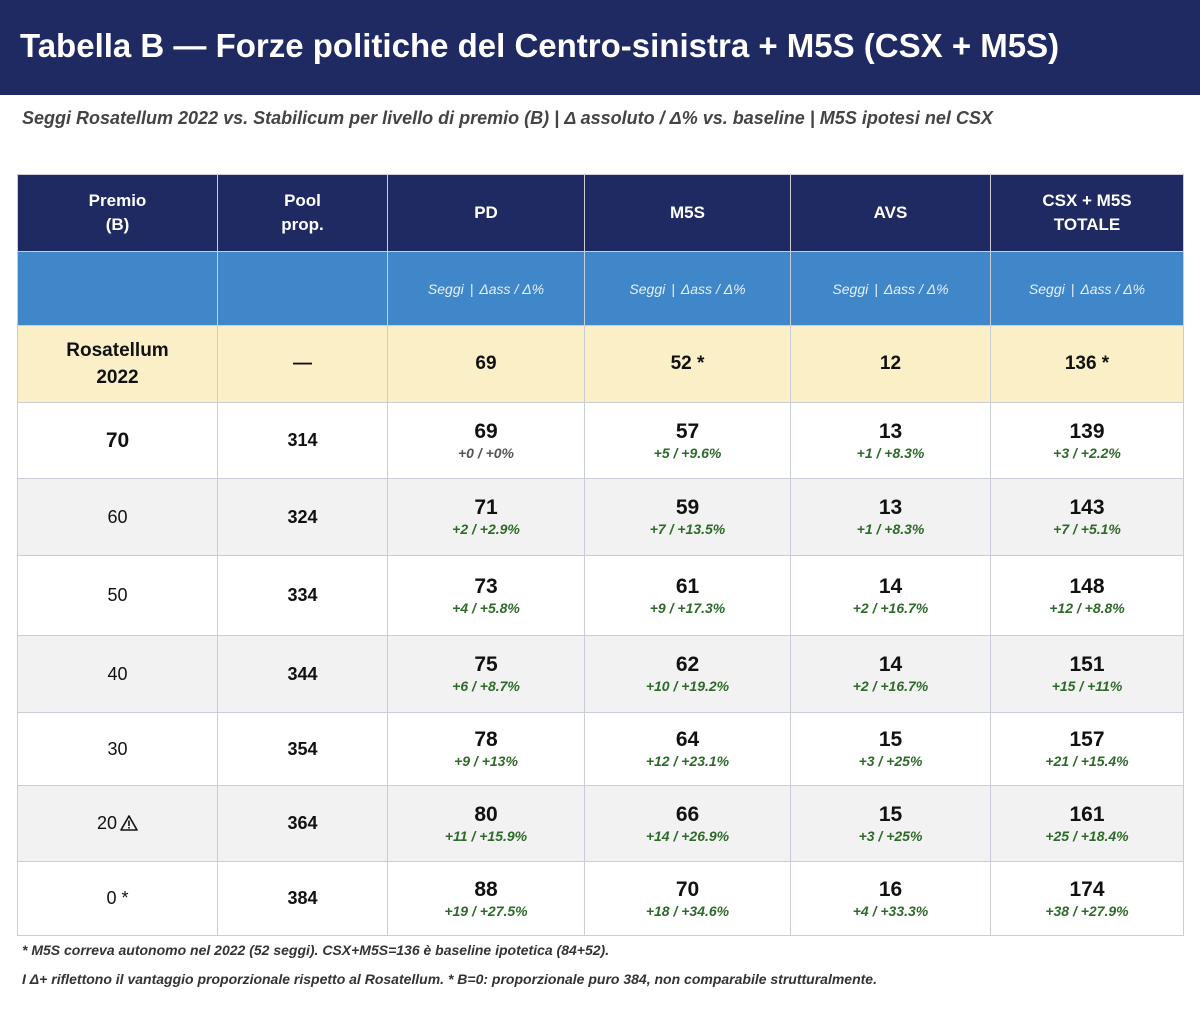 The height and width of the screenshot is (1009, 1200). What do you see at coordinates (687, 761) in the screenshot?
I see `m5s-delta: +12 / +23.1%` at bounding box center [687, 761].